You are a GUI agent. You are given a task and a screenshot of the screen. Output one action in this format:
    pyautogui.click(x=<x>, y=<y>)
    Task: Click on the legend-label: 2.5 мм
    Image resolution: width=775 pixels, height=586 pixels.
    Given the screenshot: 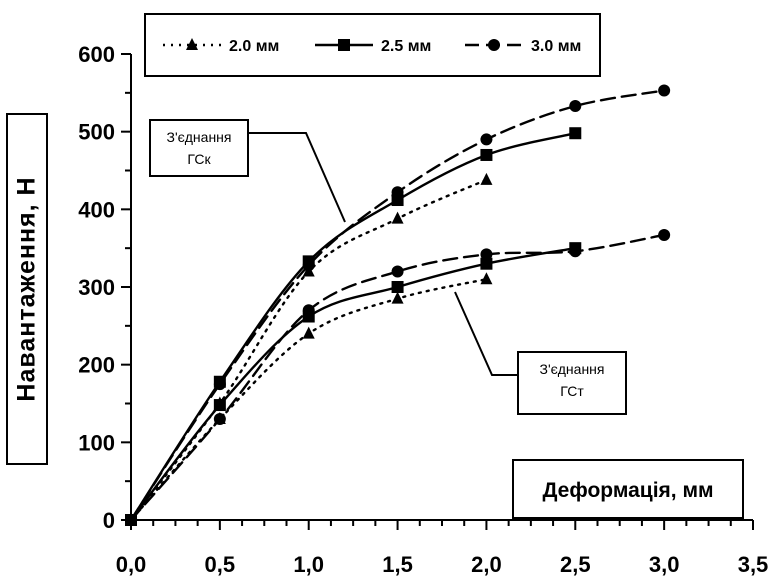 What is the action you would take?
    pyautogui.click(x=406, y=46)
    